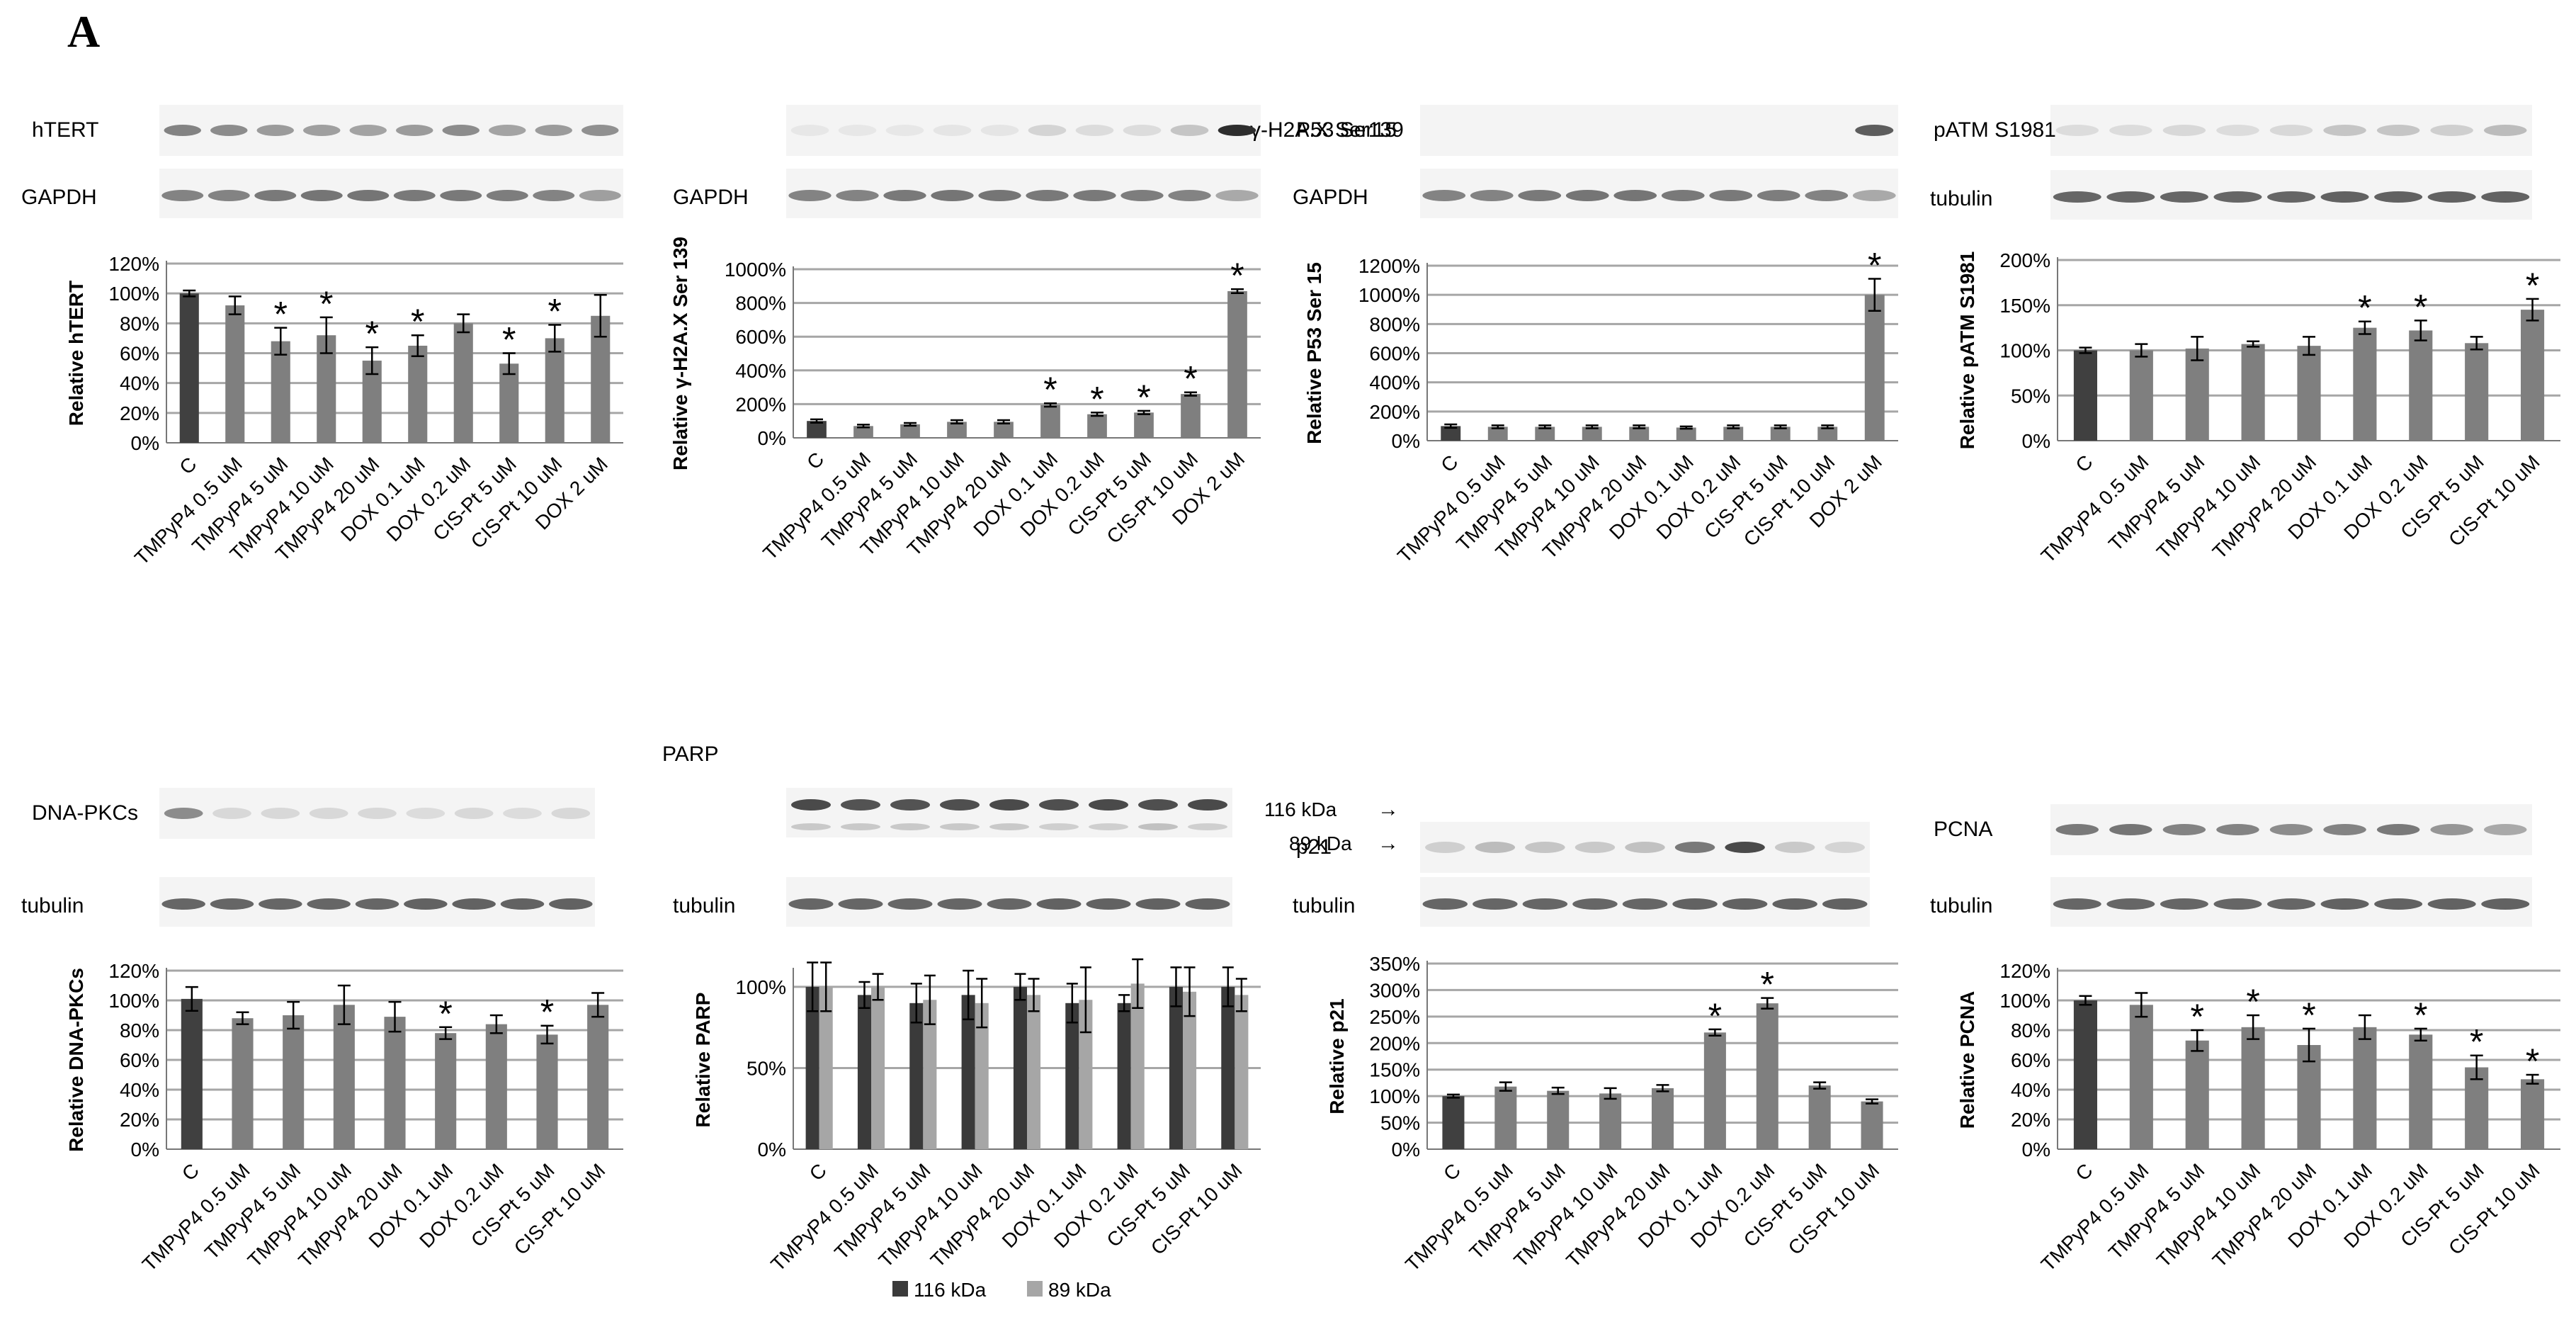  I want to click on blot-label: P53 Ser15, so click(1346, 130).